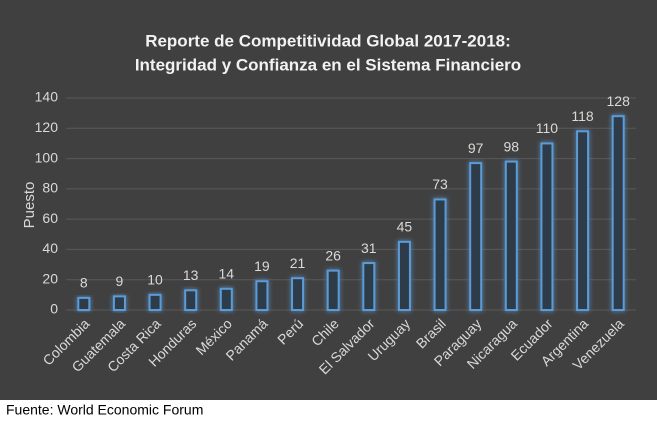 This screenshot has height=425, width=657. What do you see at coordinates (47, 97) in the screenshot?
I see `y-tick-label: 140` at bounding box center [47, 97].